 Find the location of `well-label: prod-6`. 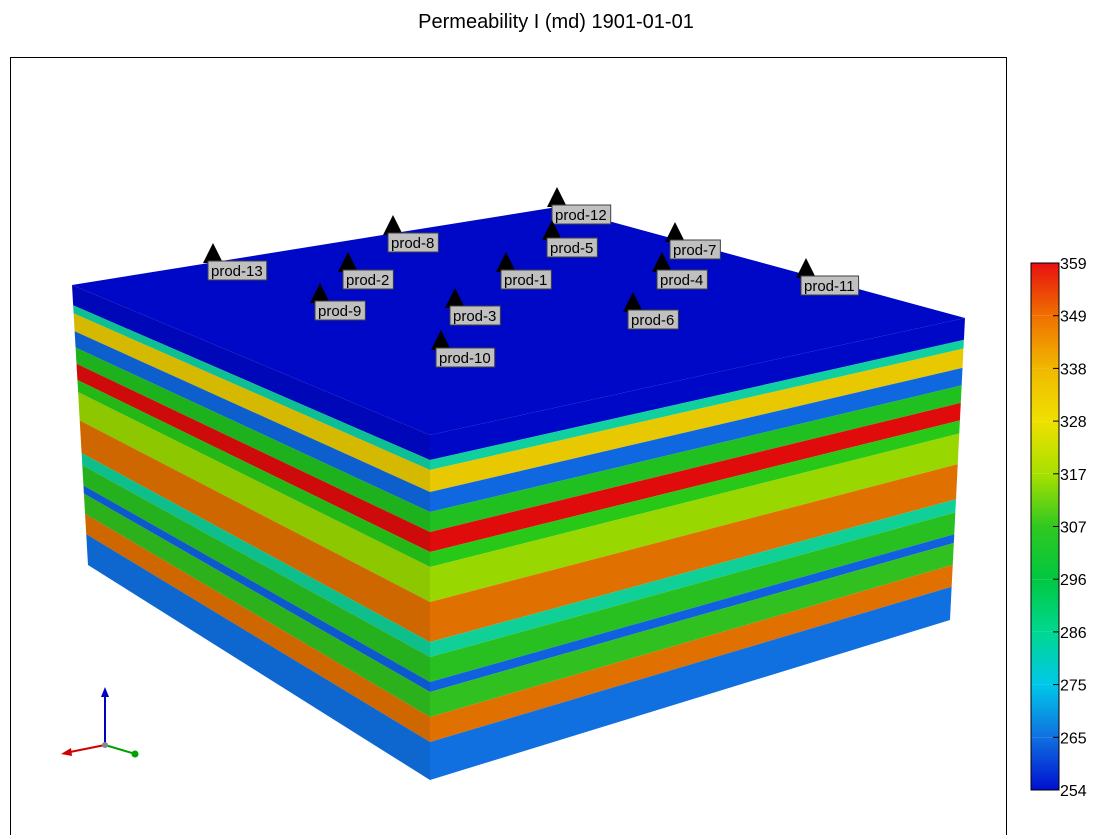

well-label: prod-6 is located at coordinates (652, 320).